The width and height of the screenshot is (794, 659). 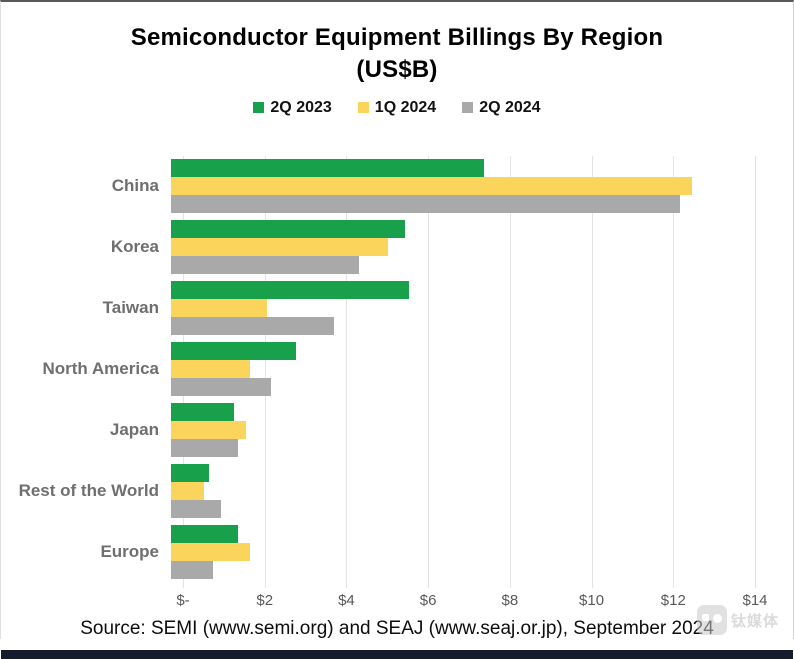 I want to click on bottom-bar, so click(x=397, y=654).